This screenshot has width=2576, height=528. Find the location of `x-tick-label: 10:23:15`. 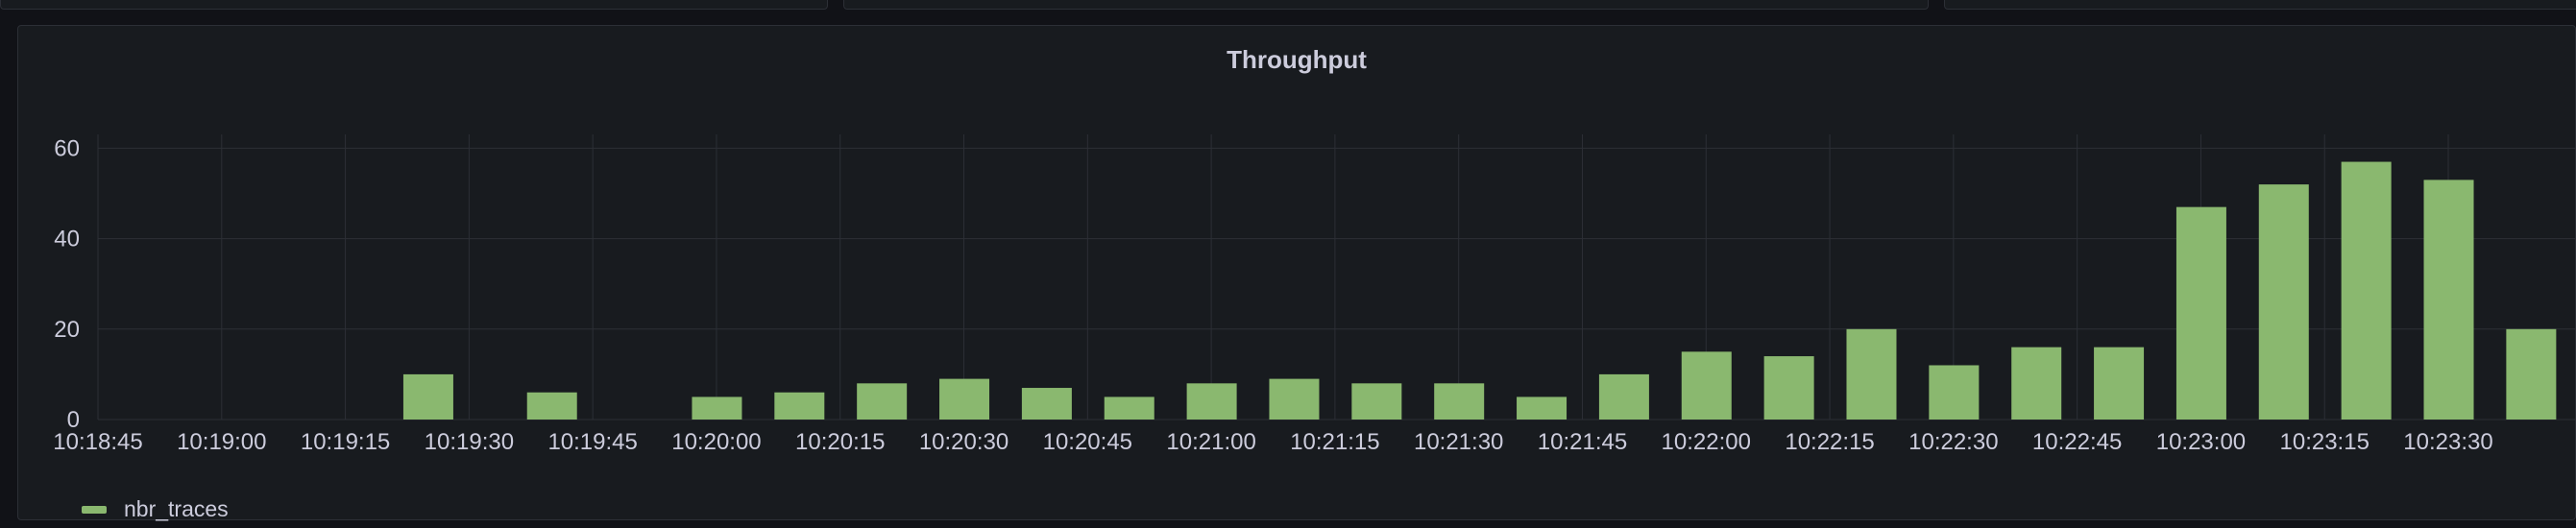

x-tick-label: 10:23:15 is located at coordinates (2325, 442).